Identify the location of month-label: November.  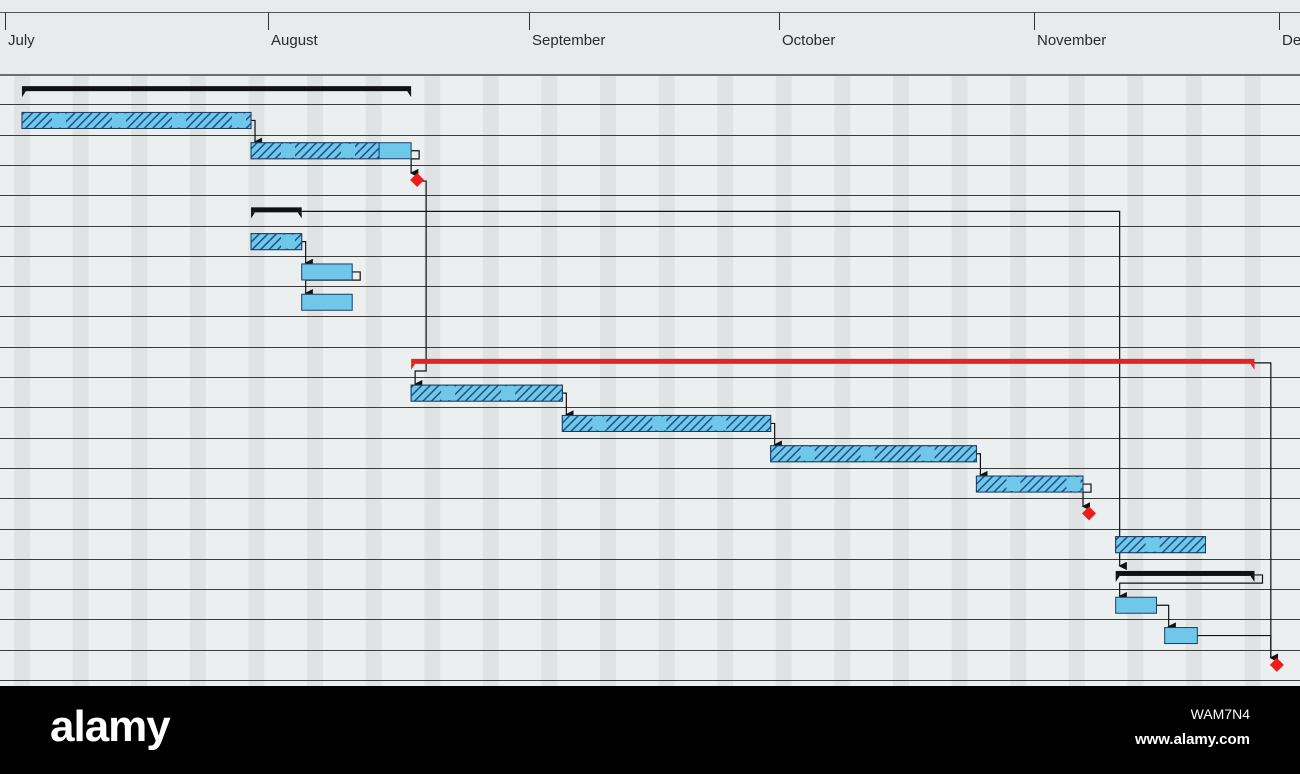
(1072, 40).